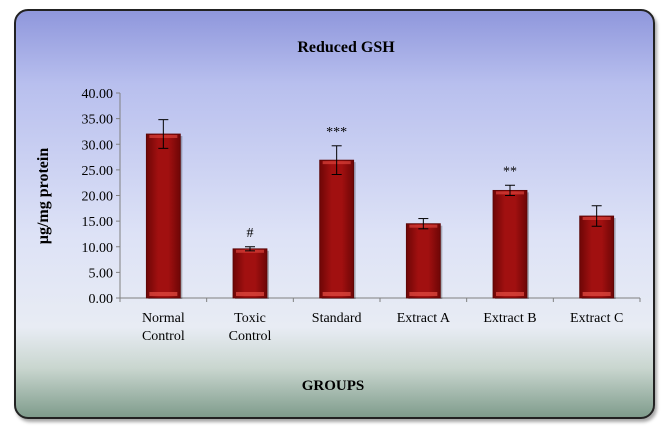  Describe the element at coordinates (337, 318) in the screenshot. I see `x-tick-label: Standard` at that location.